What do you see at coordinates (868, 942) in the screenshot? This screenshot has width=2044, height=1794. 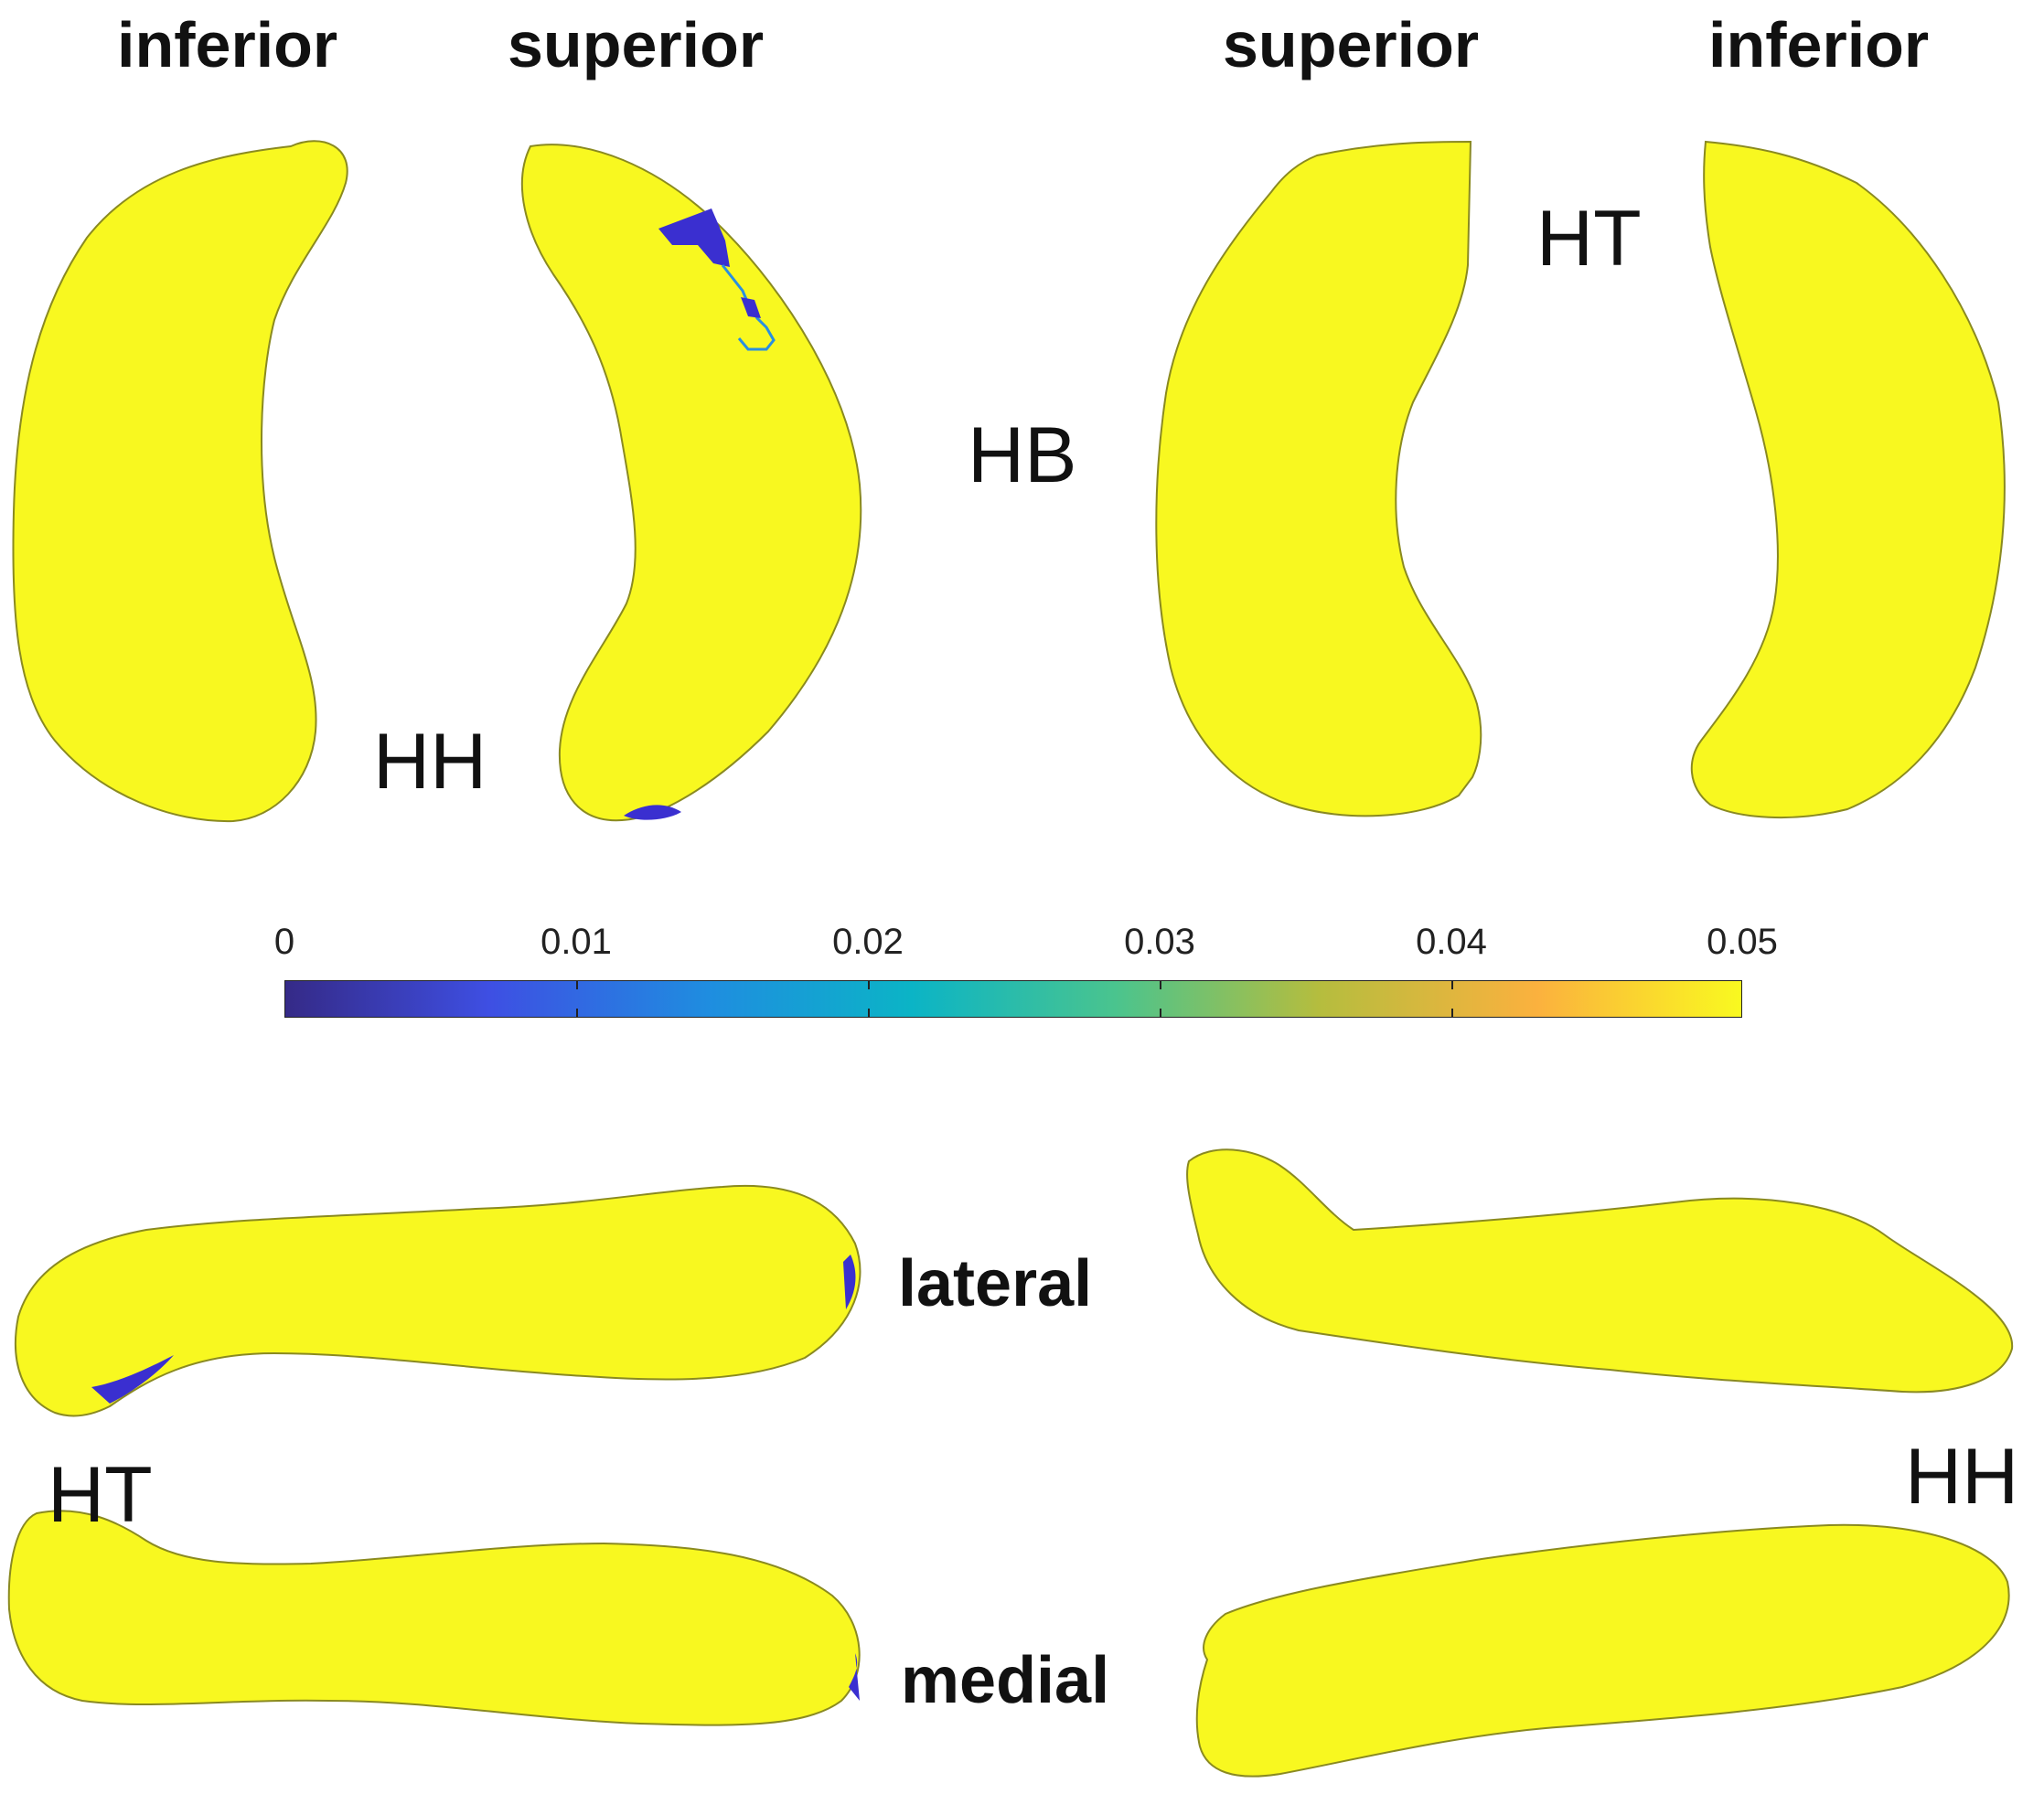 I see `colorbar-tick-label: 0.02` at bounding box center [868, 942].